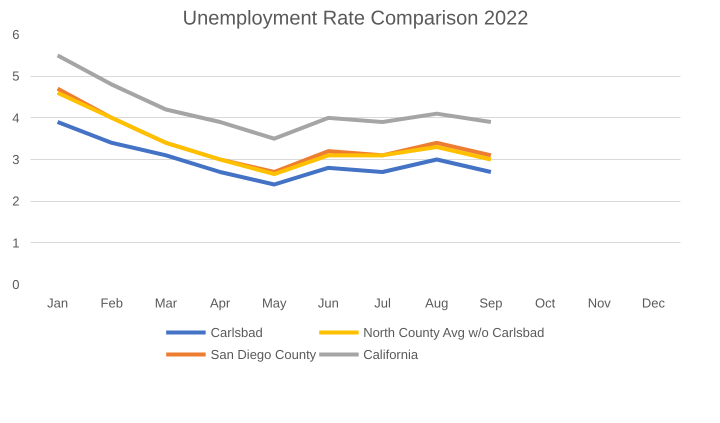  I want to click on x-tick-label: Jun, so click(328, 303).